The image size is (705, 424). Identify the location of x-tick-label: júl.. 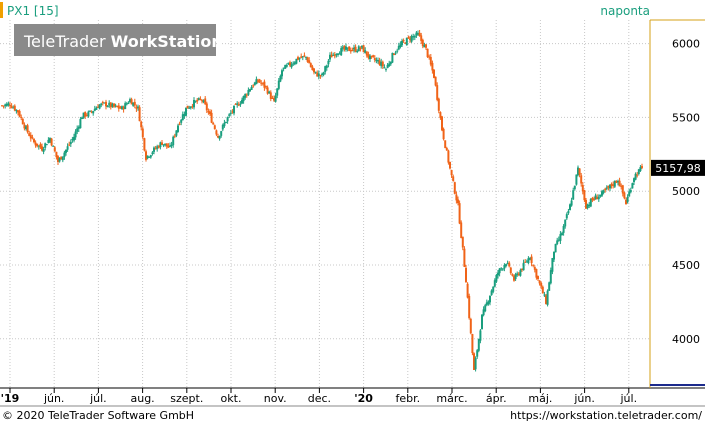
(629, 398).